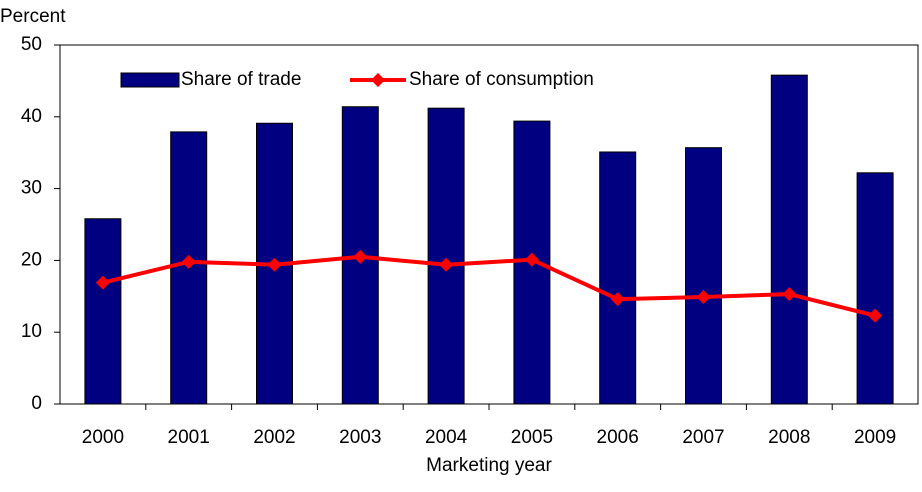 This screenshot has width=922, height=492. I want to click on y-tick-label: 20, so click(31, 259).